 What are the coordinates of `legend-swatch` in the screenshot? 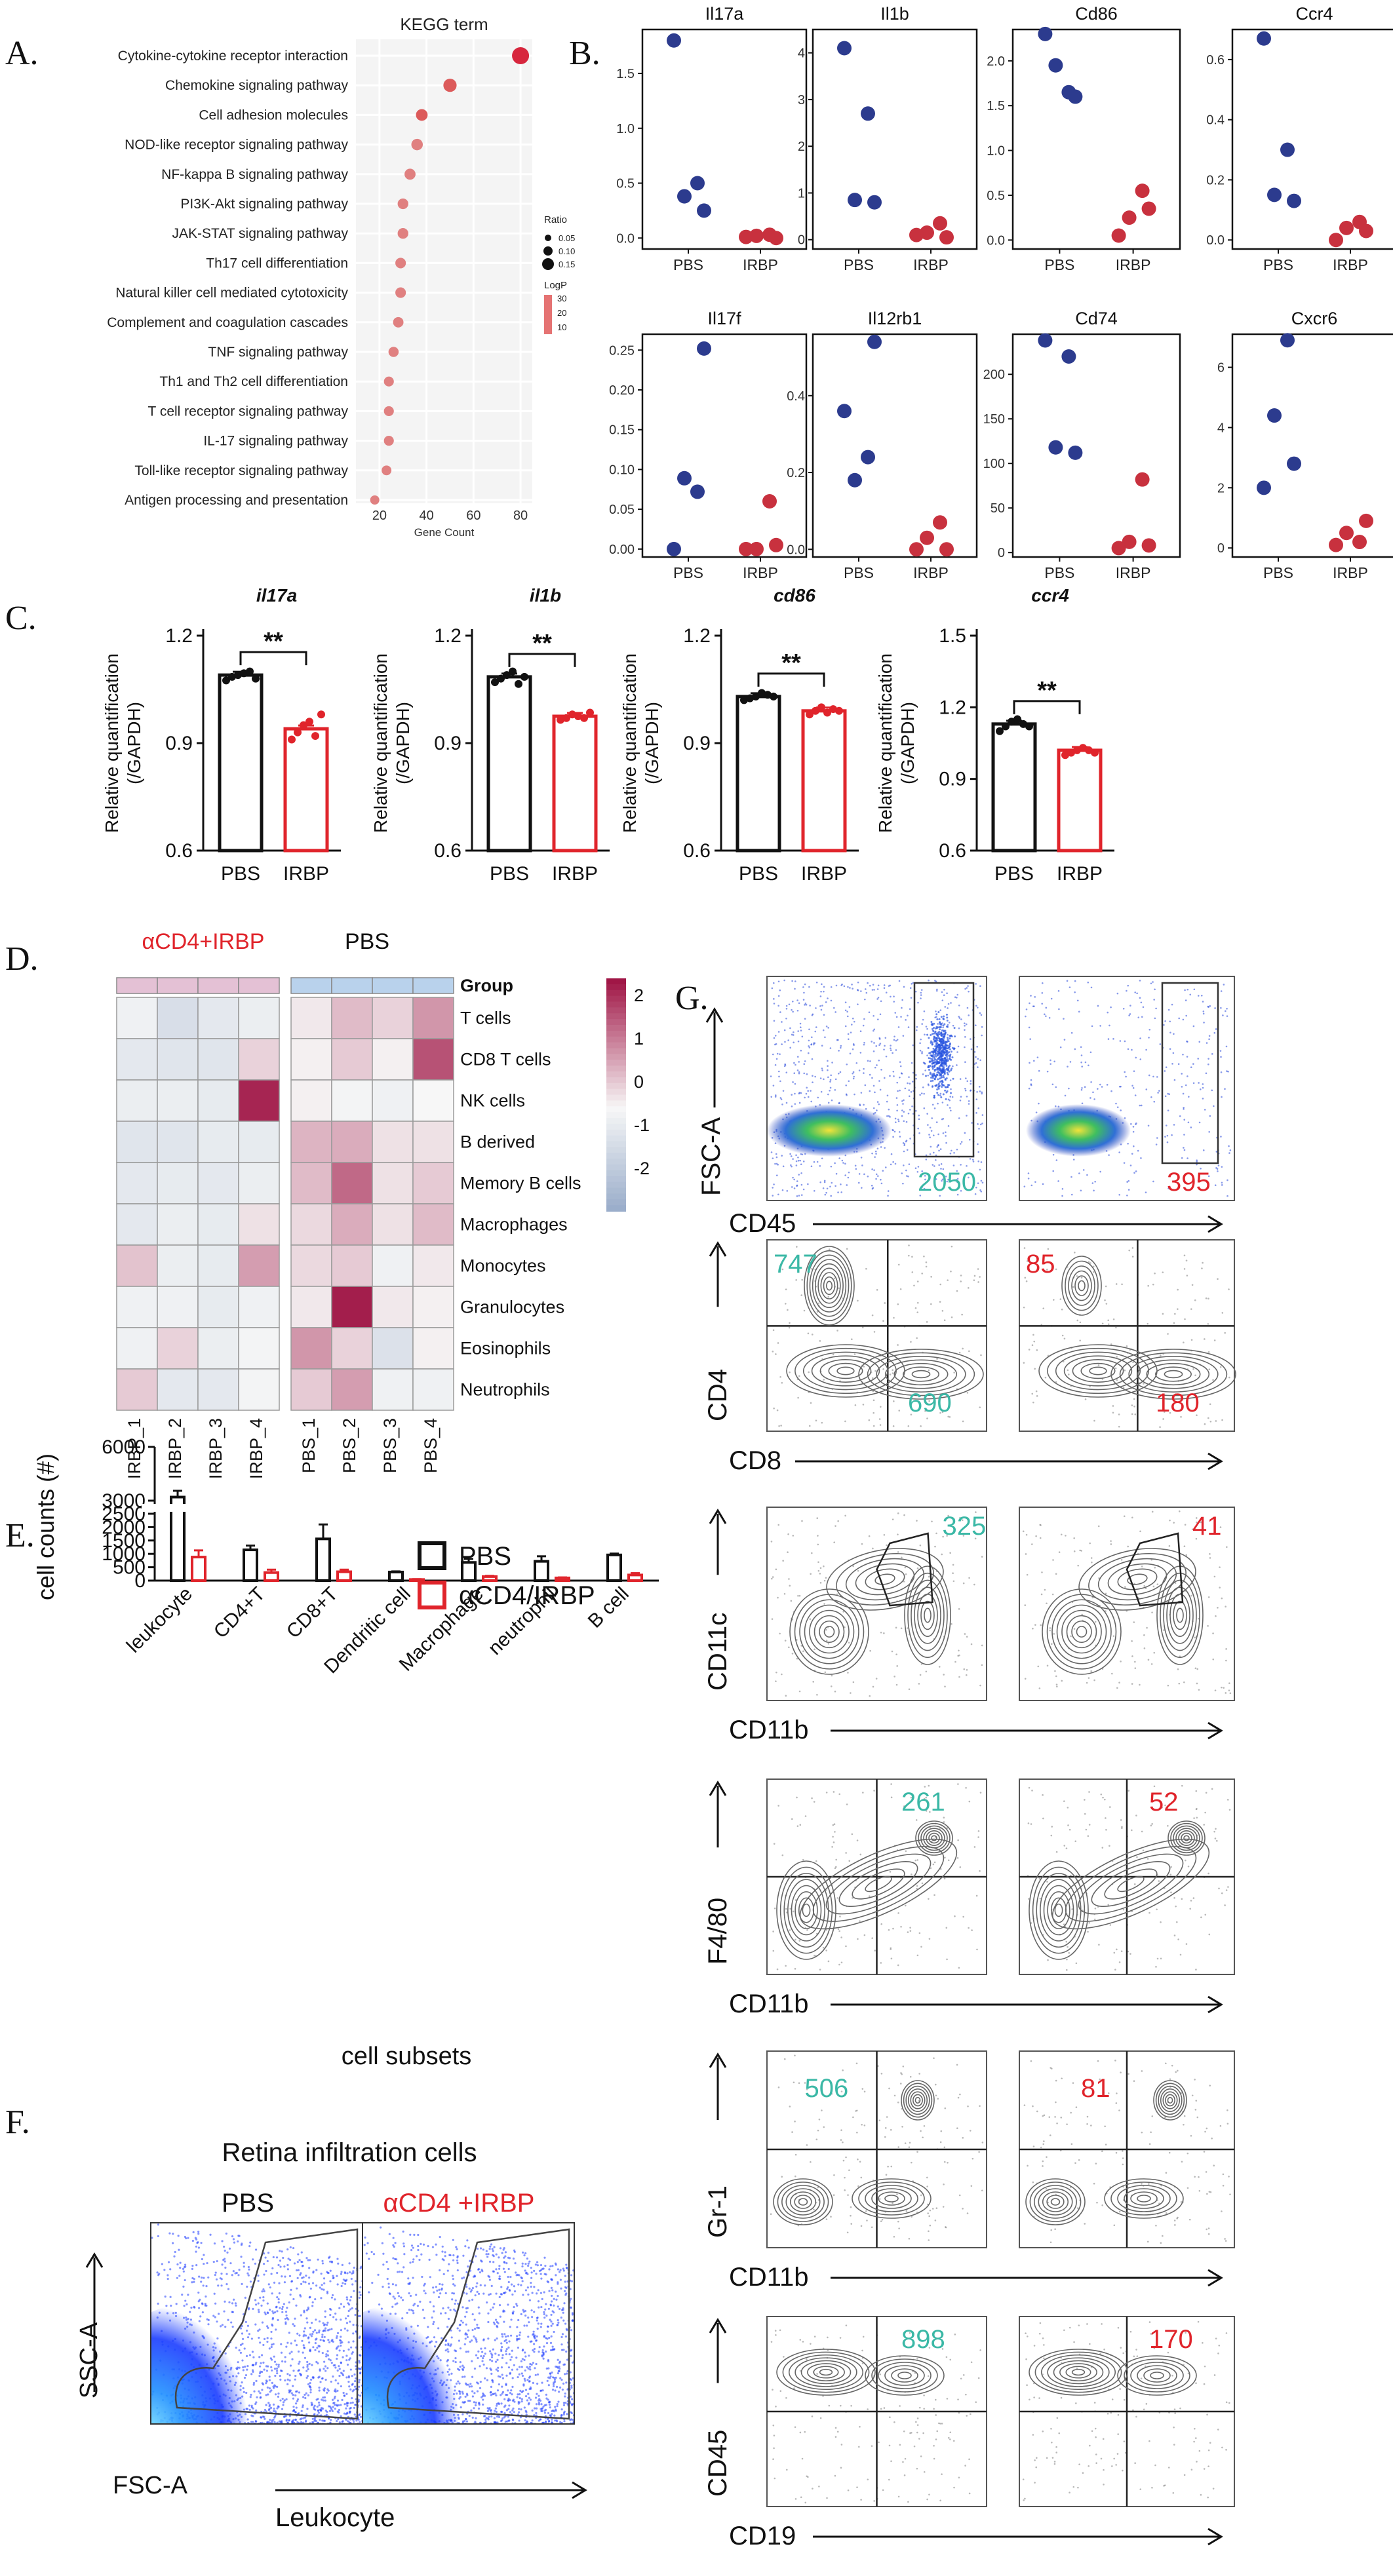 It's located at (432, 1595).